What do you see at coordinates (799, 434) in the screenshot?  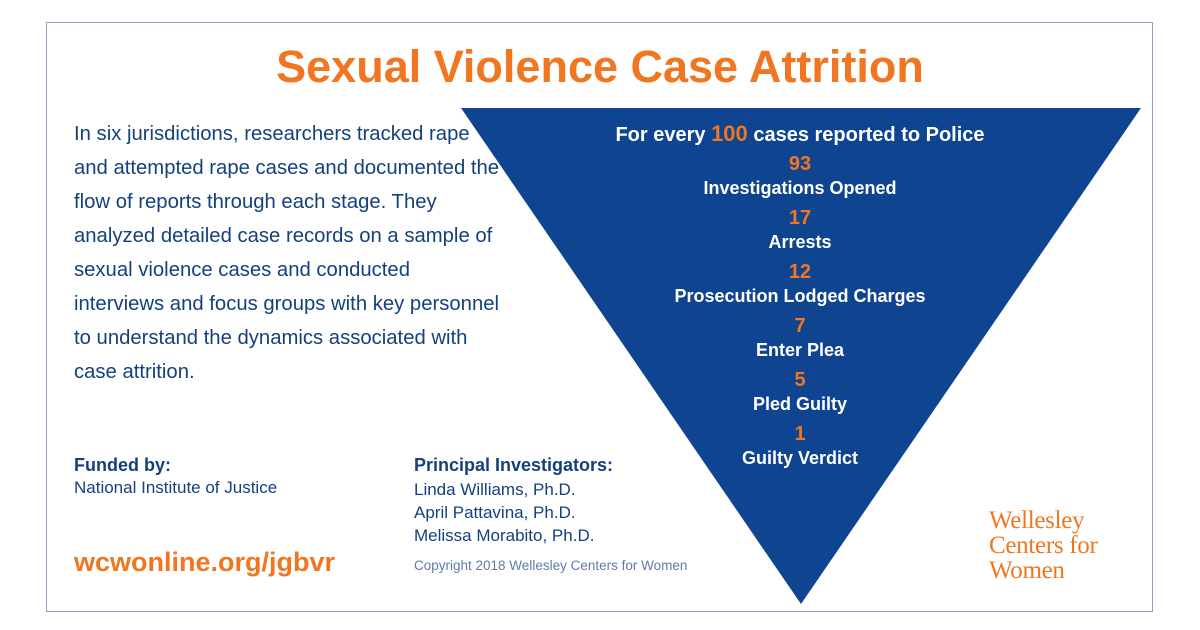 I see `stage-value: 1` at bounding box center [799, 434].